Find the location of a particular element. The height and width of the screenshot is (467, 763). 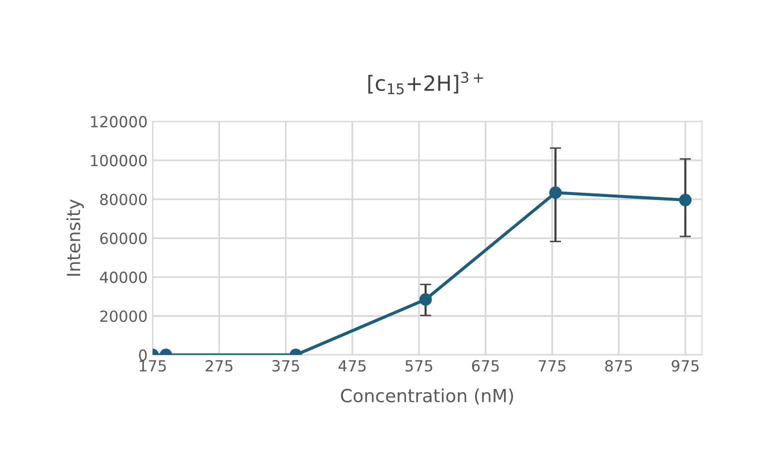

chart-title: [c$_{15}$+2H]$^{3+}$ is located at coordinates (425, 83).